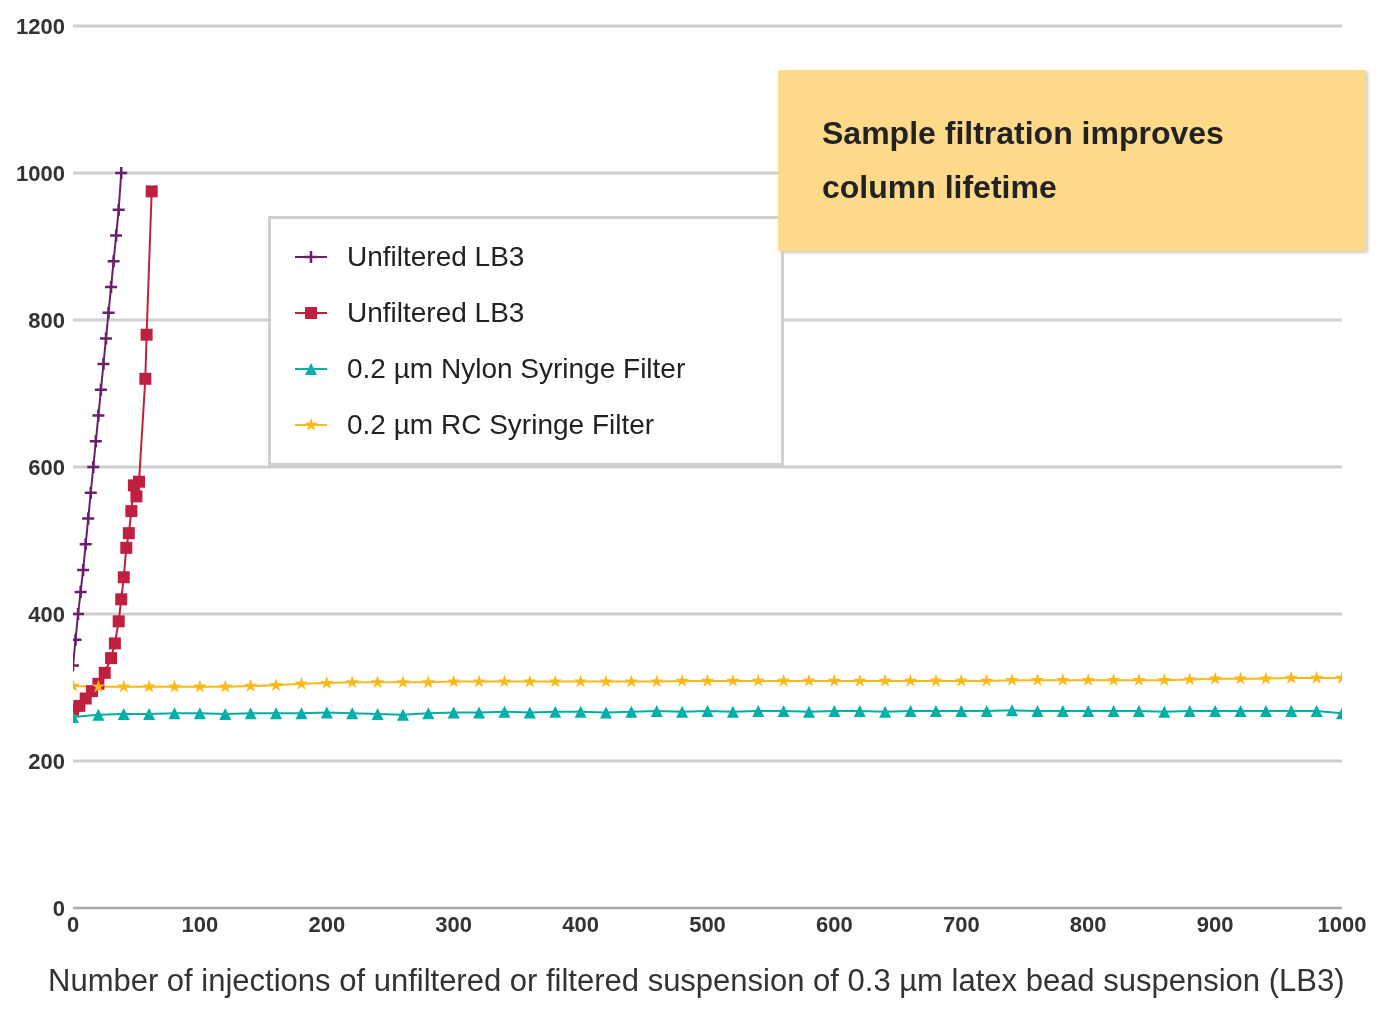  What do you see at coordinates (200, 924) in the screenshot?
I see `x-tick-label: 100` at bounding box center [200, 924].